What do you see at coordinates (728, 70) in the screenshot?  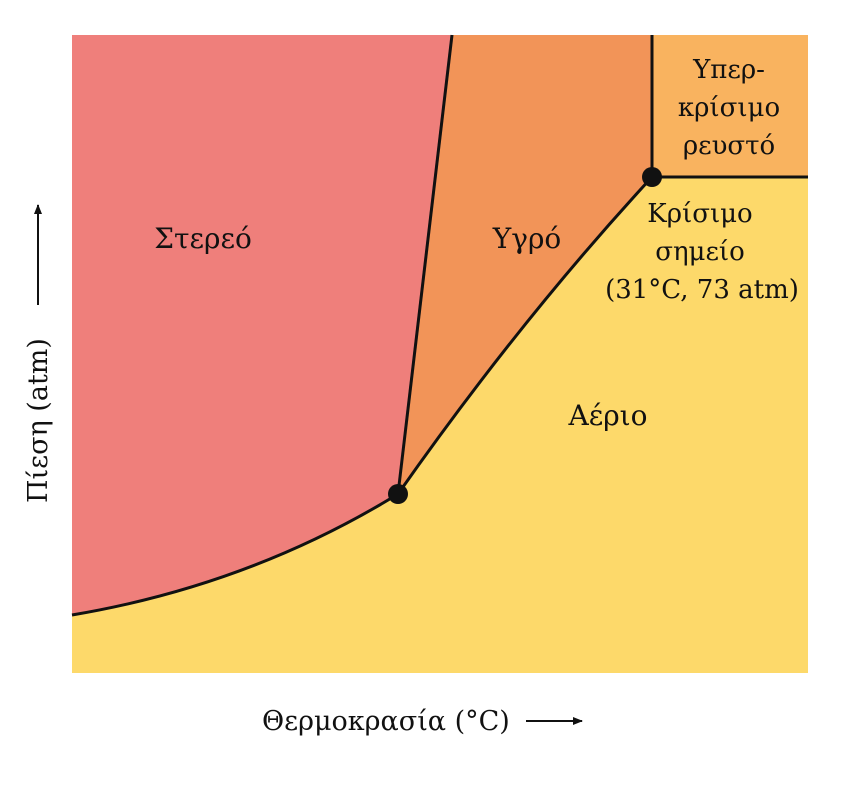 I see `supercritical-label-line-1: Υπερ-` at bounding box center [728, 70].